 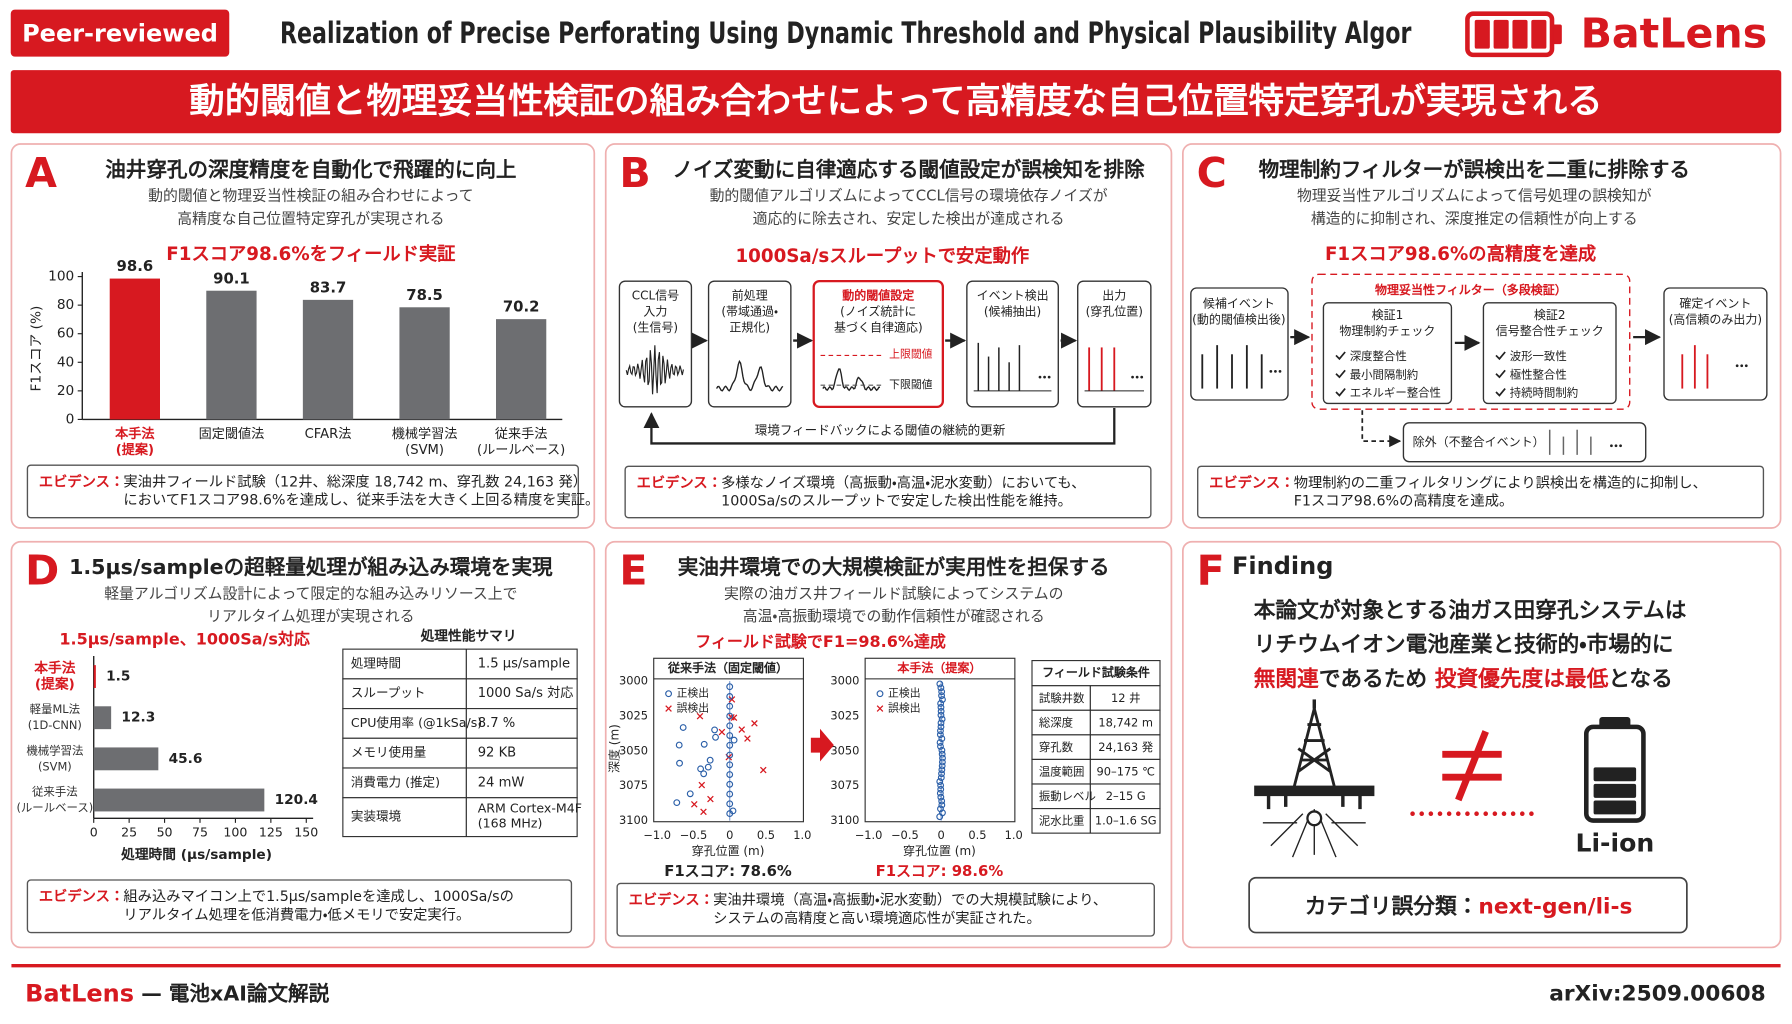 I want to click on battery-icon, so click(x=1615, y=790).